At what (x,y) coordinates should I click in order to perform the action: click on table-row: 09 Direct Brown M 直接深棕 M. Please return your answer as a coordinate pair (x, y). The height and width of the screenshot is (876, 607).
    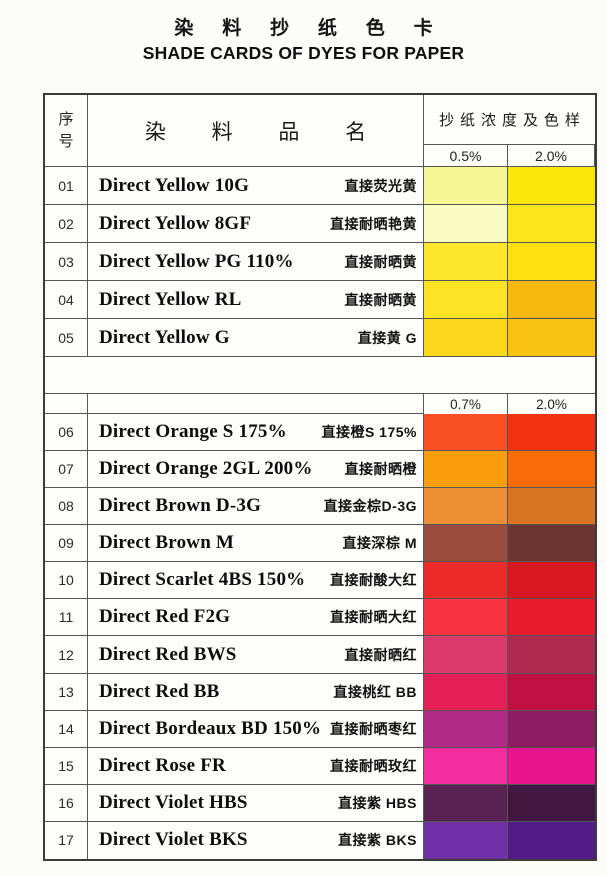
    Looking at the image, I should click on (320, 544).